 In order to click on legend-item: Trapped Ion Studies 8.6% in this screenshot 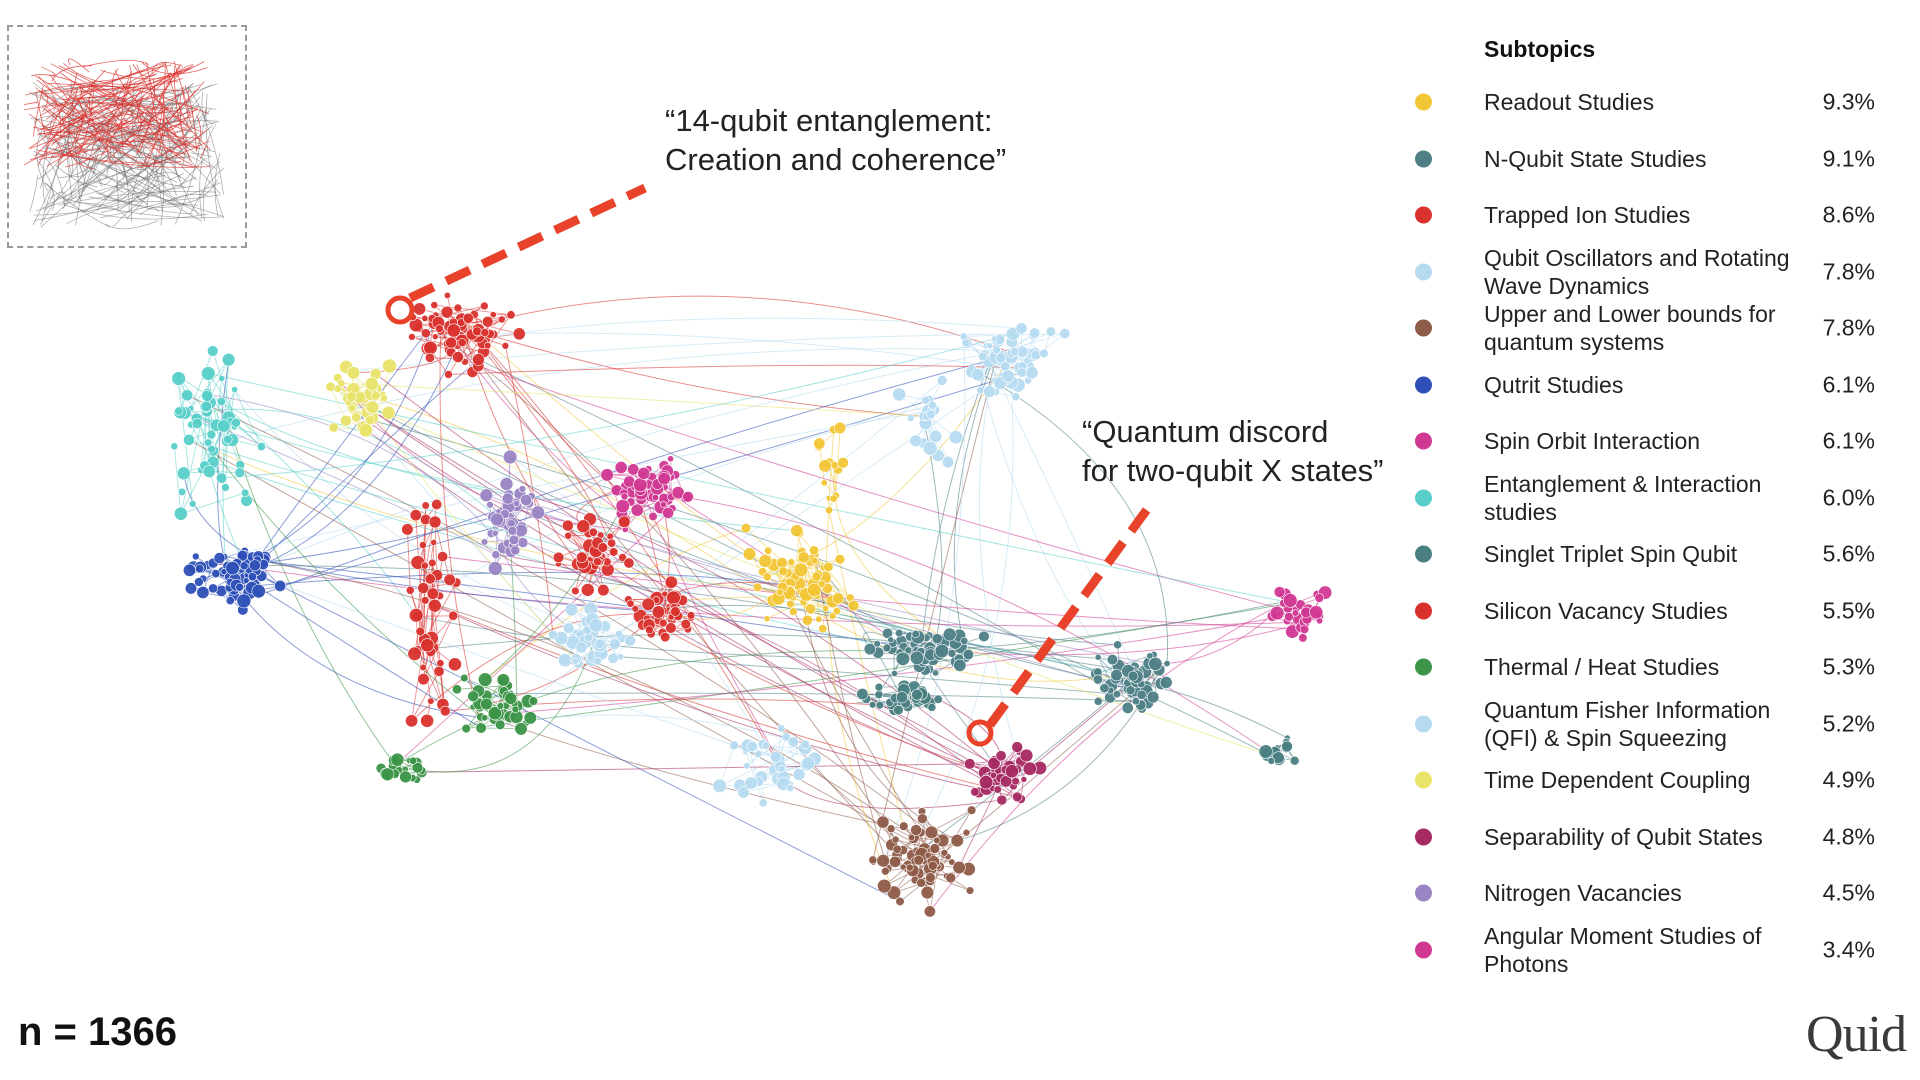, I will do `click(1645, 215)`.